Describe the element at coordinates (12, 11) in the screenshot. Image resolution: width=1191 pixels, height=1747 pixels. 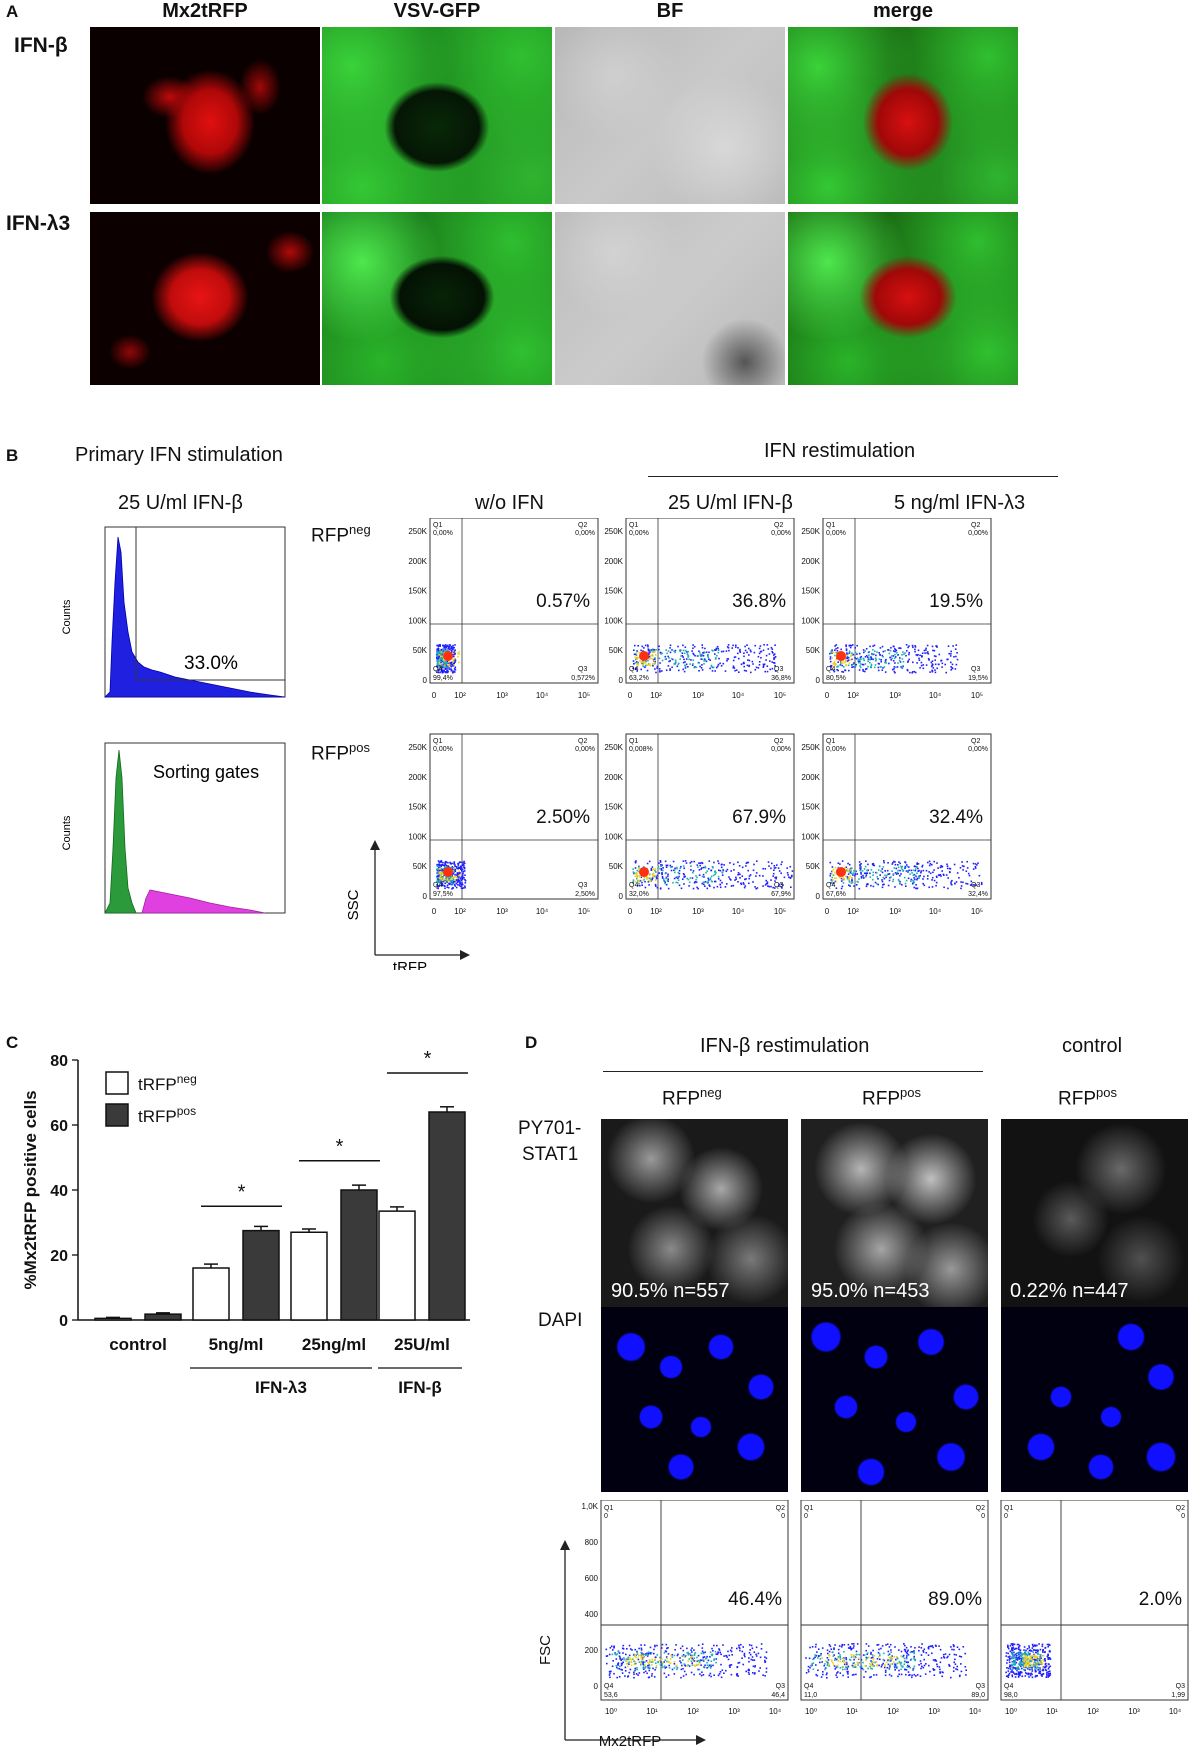
I see `panel-a-letter: A` at that location.